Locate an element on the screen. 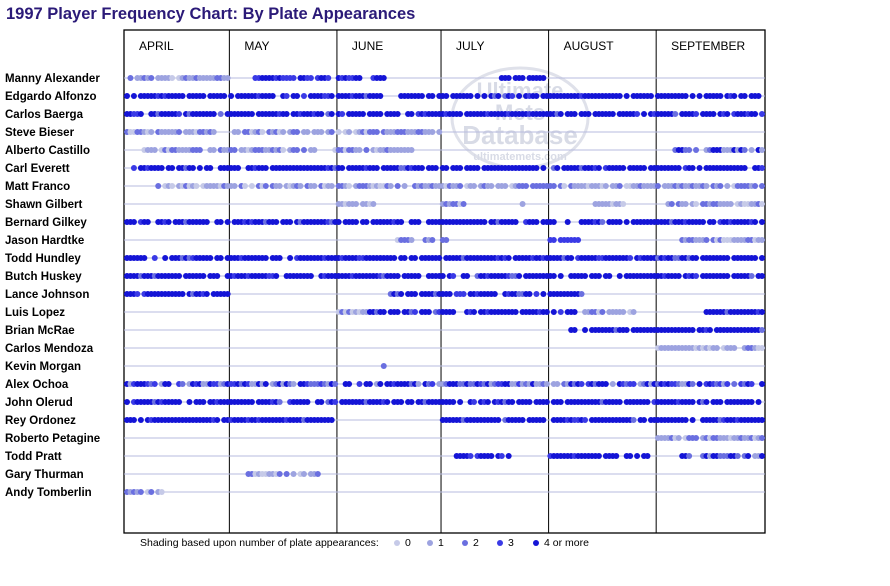 This screenshot has height=586, width=890. legend-label-3: 3 is located at coordinates (511, 543).